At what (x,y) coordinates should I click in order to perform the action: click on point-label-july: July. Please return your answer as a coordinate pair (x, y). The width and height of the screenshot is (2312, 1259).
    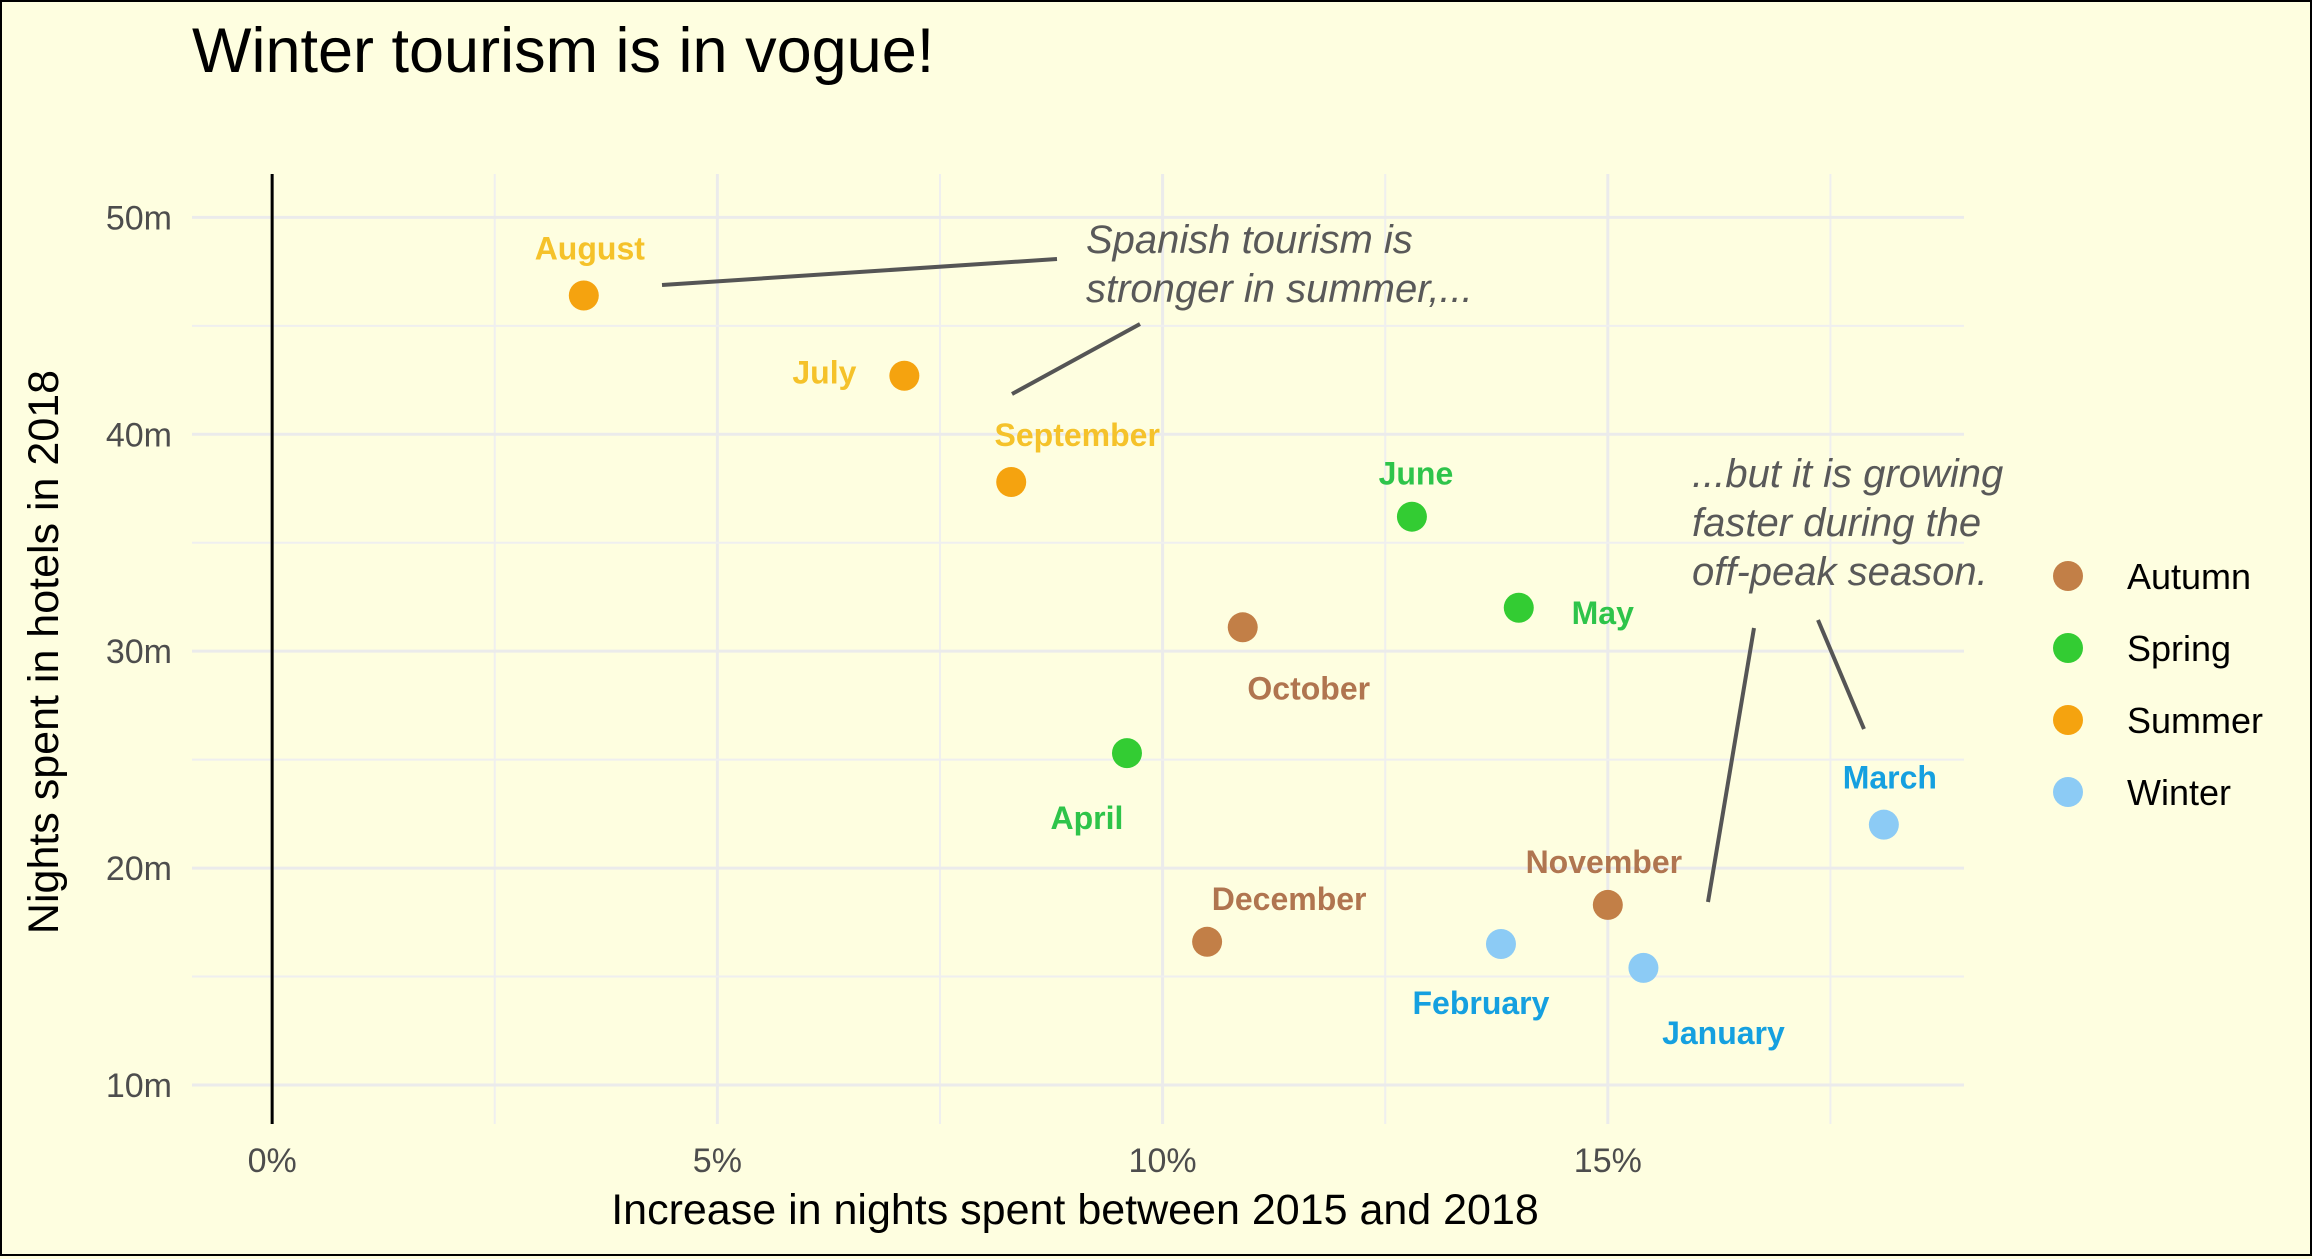
    Looking at the image, I should click on (824, 373).